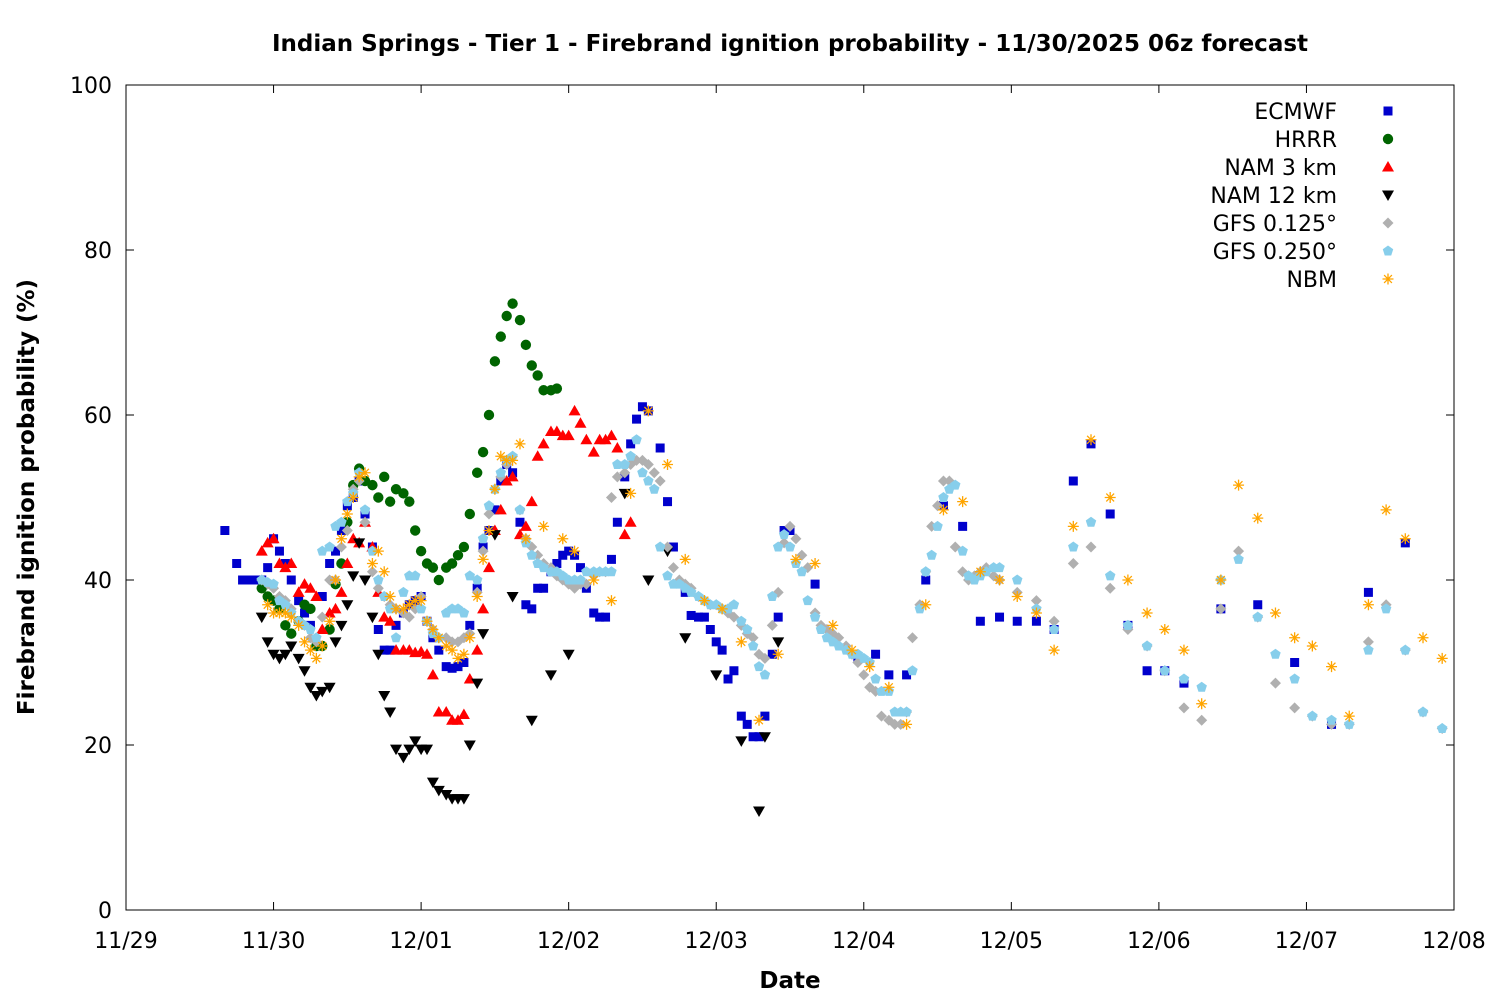 The width and height of the screenshot is (1500, 1000). What do you see at coordinates (520, 652) in the screenshot?
I see `series-nam-12-km` at bounding box center [520, 652].